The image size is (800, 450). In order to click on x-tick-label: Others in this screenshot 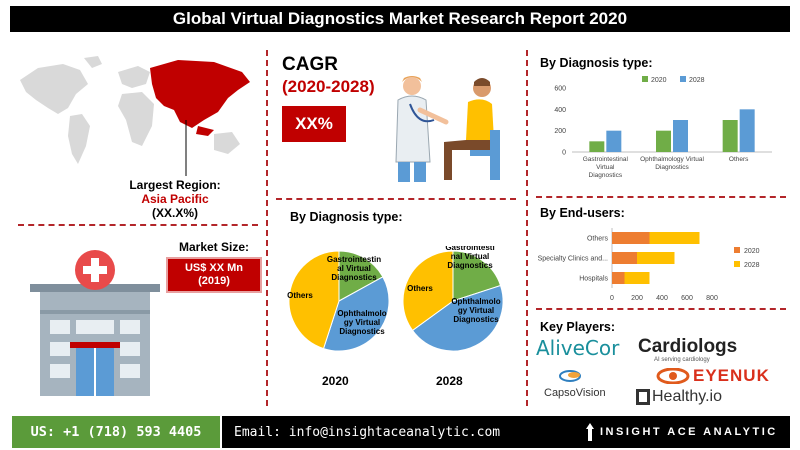, I will do `click(739, 159)`.